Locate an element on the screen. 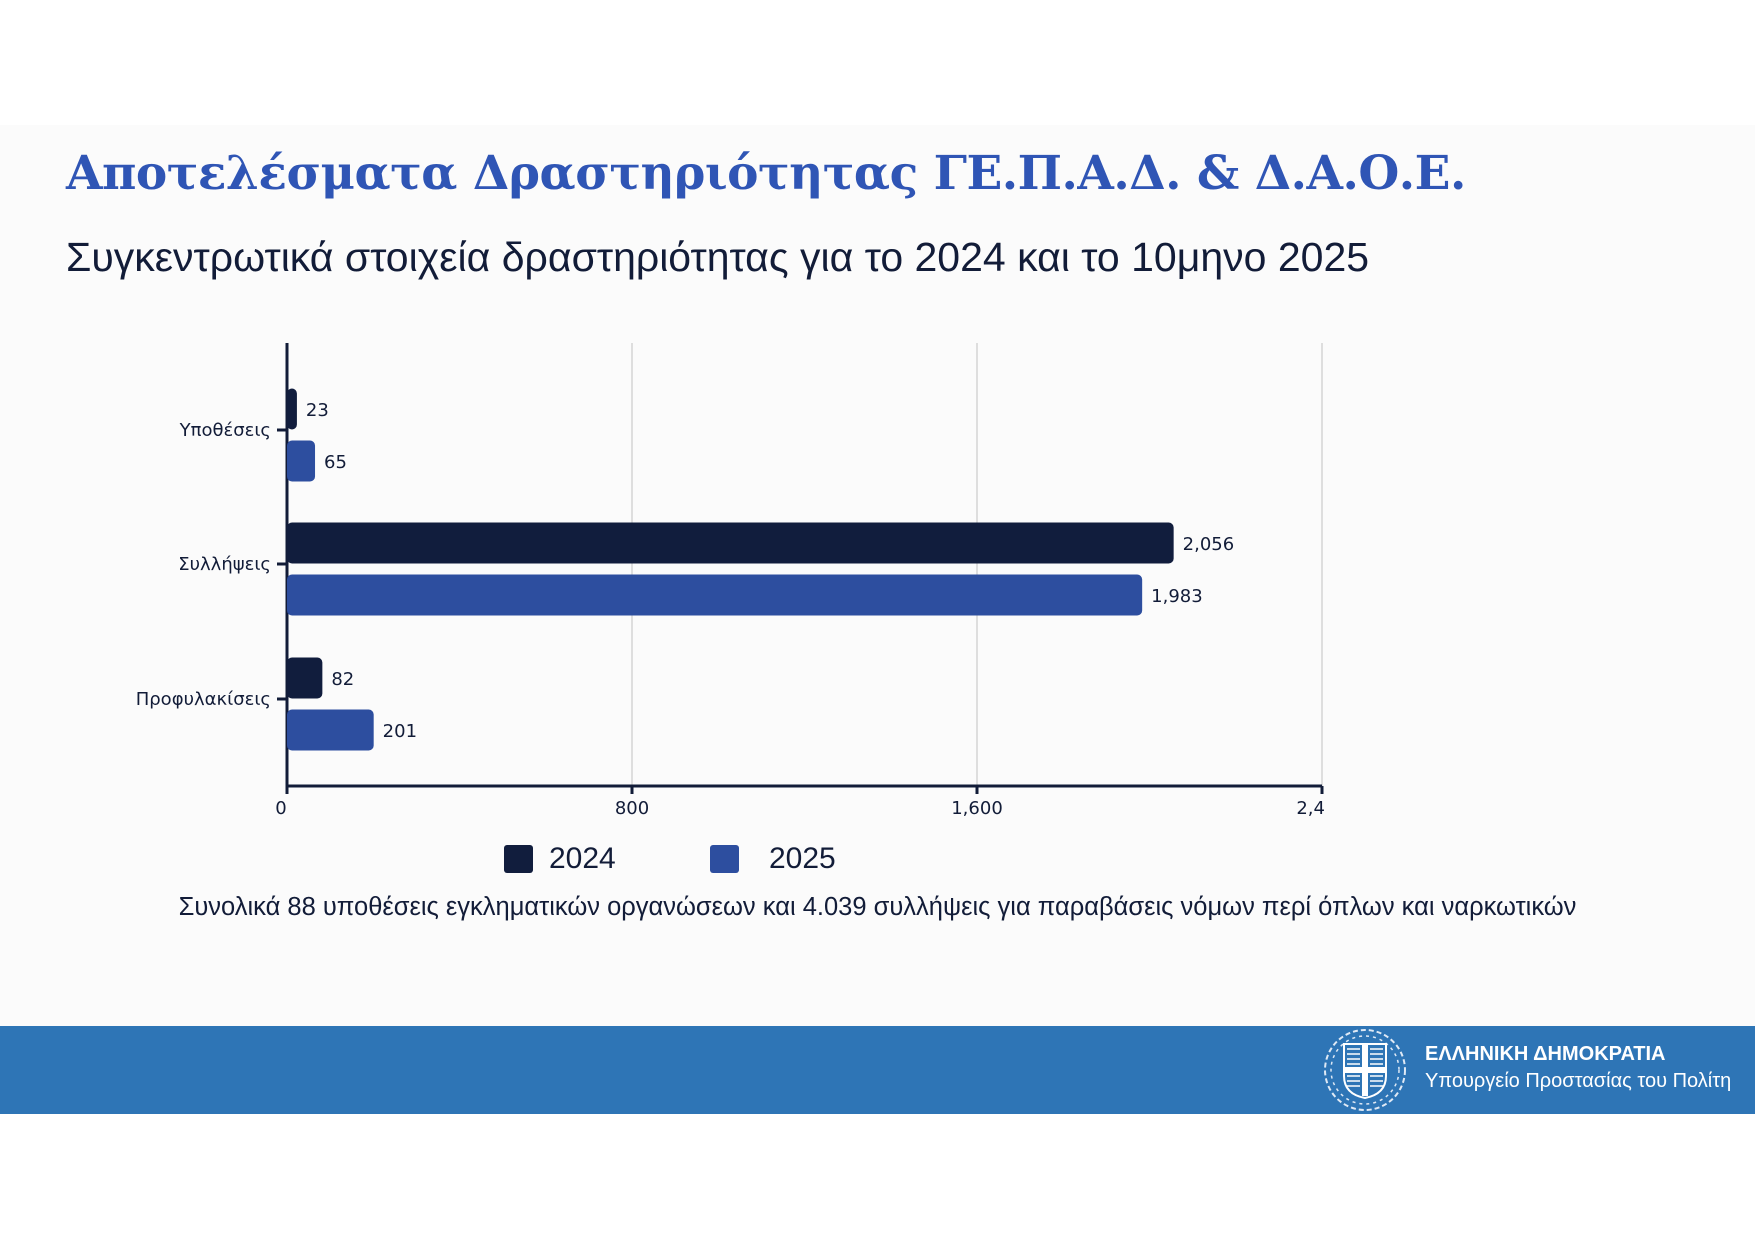 The height and width of the screenshot is (1241, 1755). legend-label: 2025 is located at coordinates (802, 858).